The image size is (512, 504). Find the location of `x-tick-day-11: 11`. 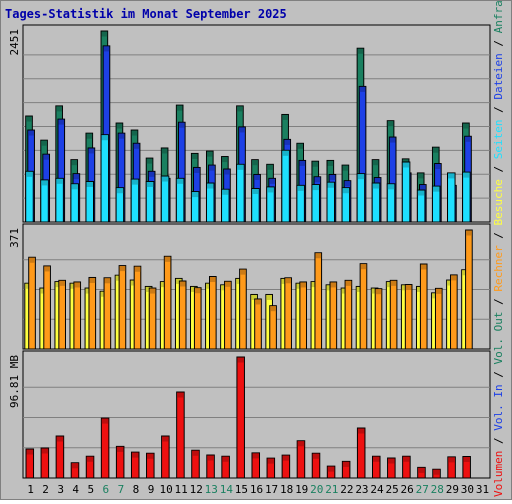

x-tick-day-11: 11 is located at coordinates (181, 489).